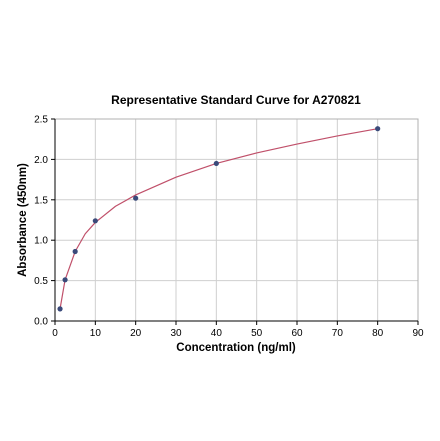 The height and width of the screenshot is (441, 440). I want to click on x-axis-label: Concentration (ng/ml), so click(236, 348).